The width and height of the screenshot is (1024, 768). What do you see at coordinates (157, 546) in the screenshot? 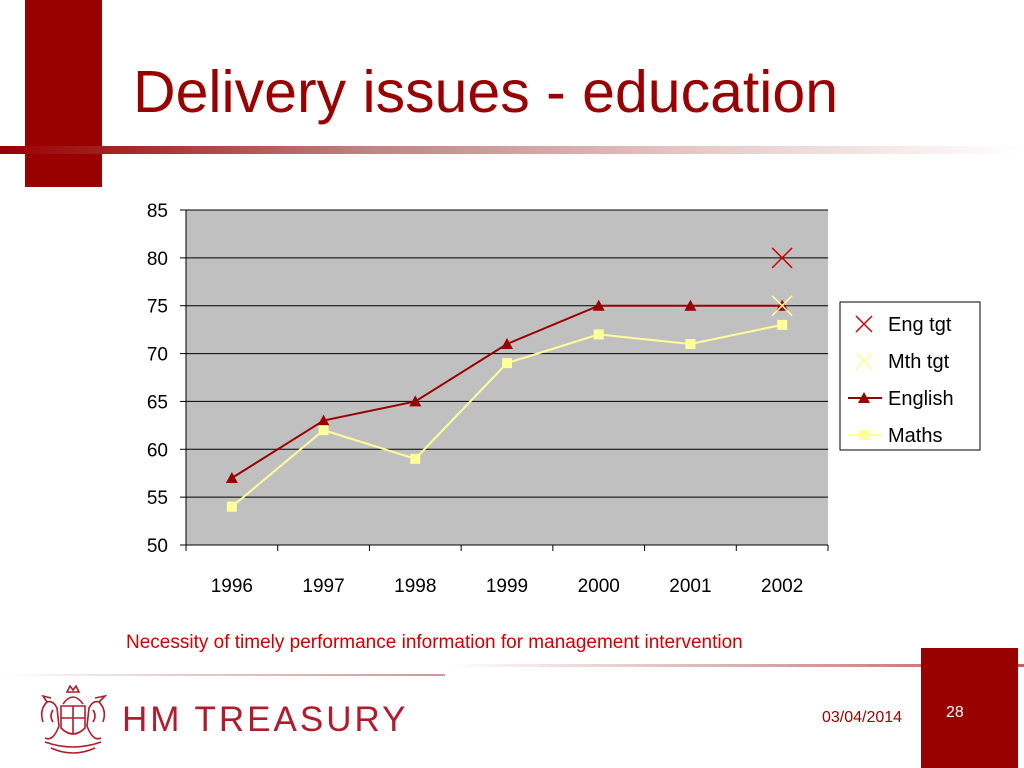
I see `y-tick-label: 50` at bounding box center [157, 546].